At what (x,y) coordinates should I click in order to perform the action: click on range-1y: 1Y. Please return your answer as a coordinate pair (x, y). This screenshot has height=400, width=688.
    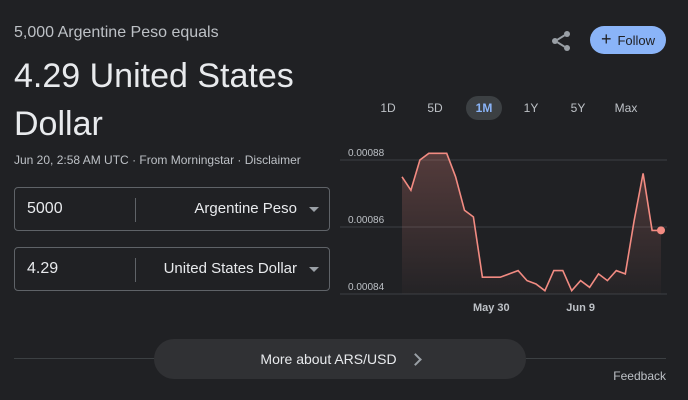
    Looking at the image, I should click on (531, 108).